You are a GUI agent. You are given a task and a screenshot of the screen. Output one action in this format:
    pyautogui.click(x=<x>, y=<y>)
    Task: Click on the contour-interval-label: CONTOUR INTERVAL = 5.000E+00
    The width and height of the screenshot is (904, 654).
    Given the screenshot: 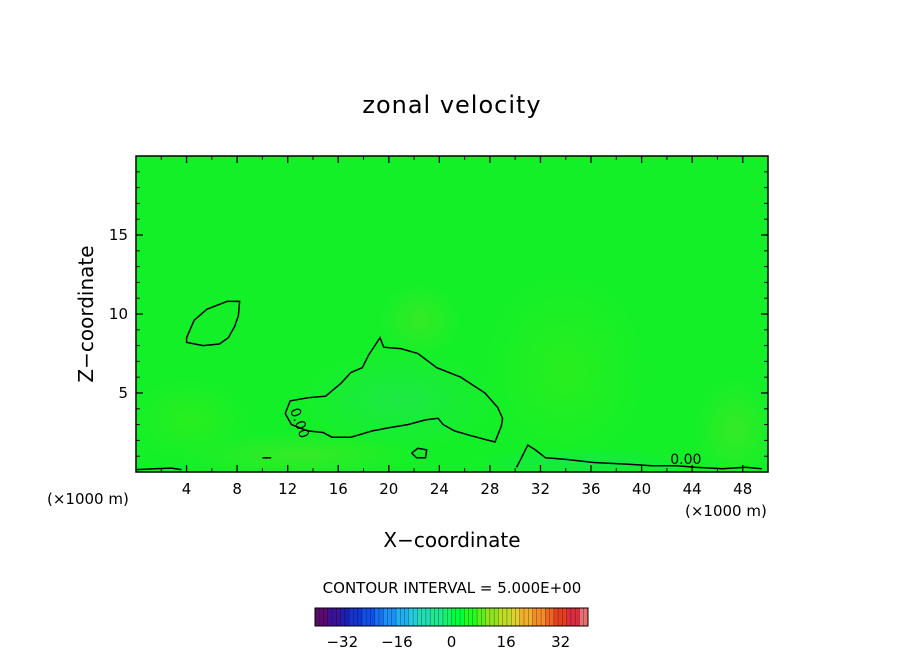 What is the action you would take?
    pyautogui.click(x=452, y=588)
    